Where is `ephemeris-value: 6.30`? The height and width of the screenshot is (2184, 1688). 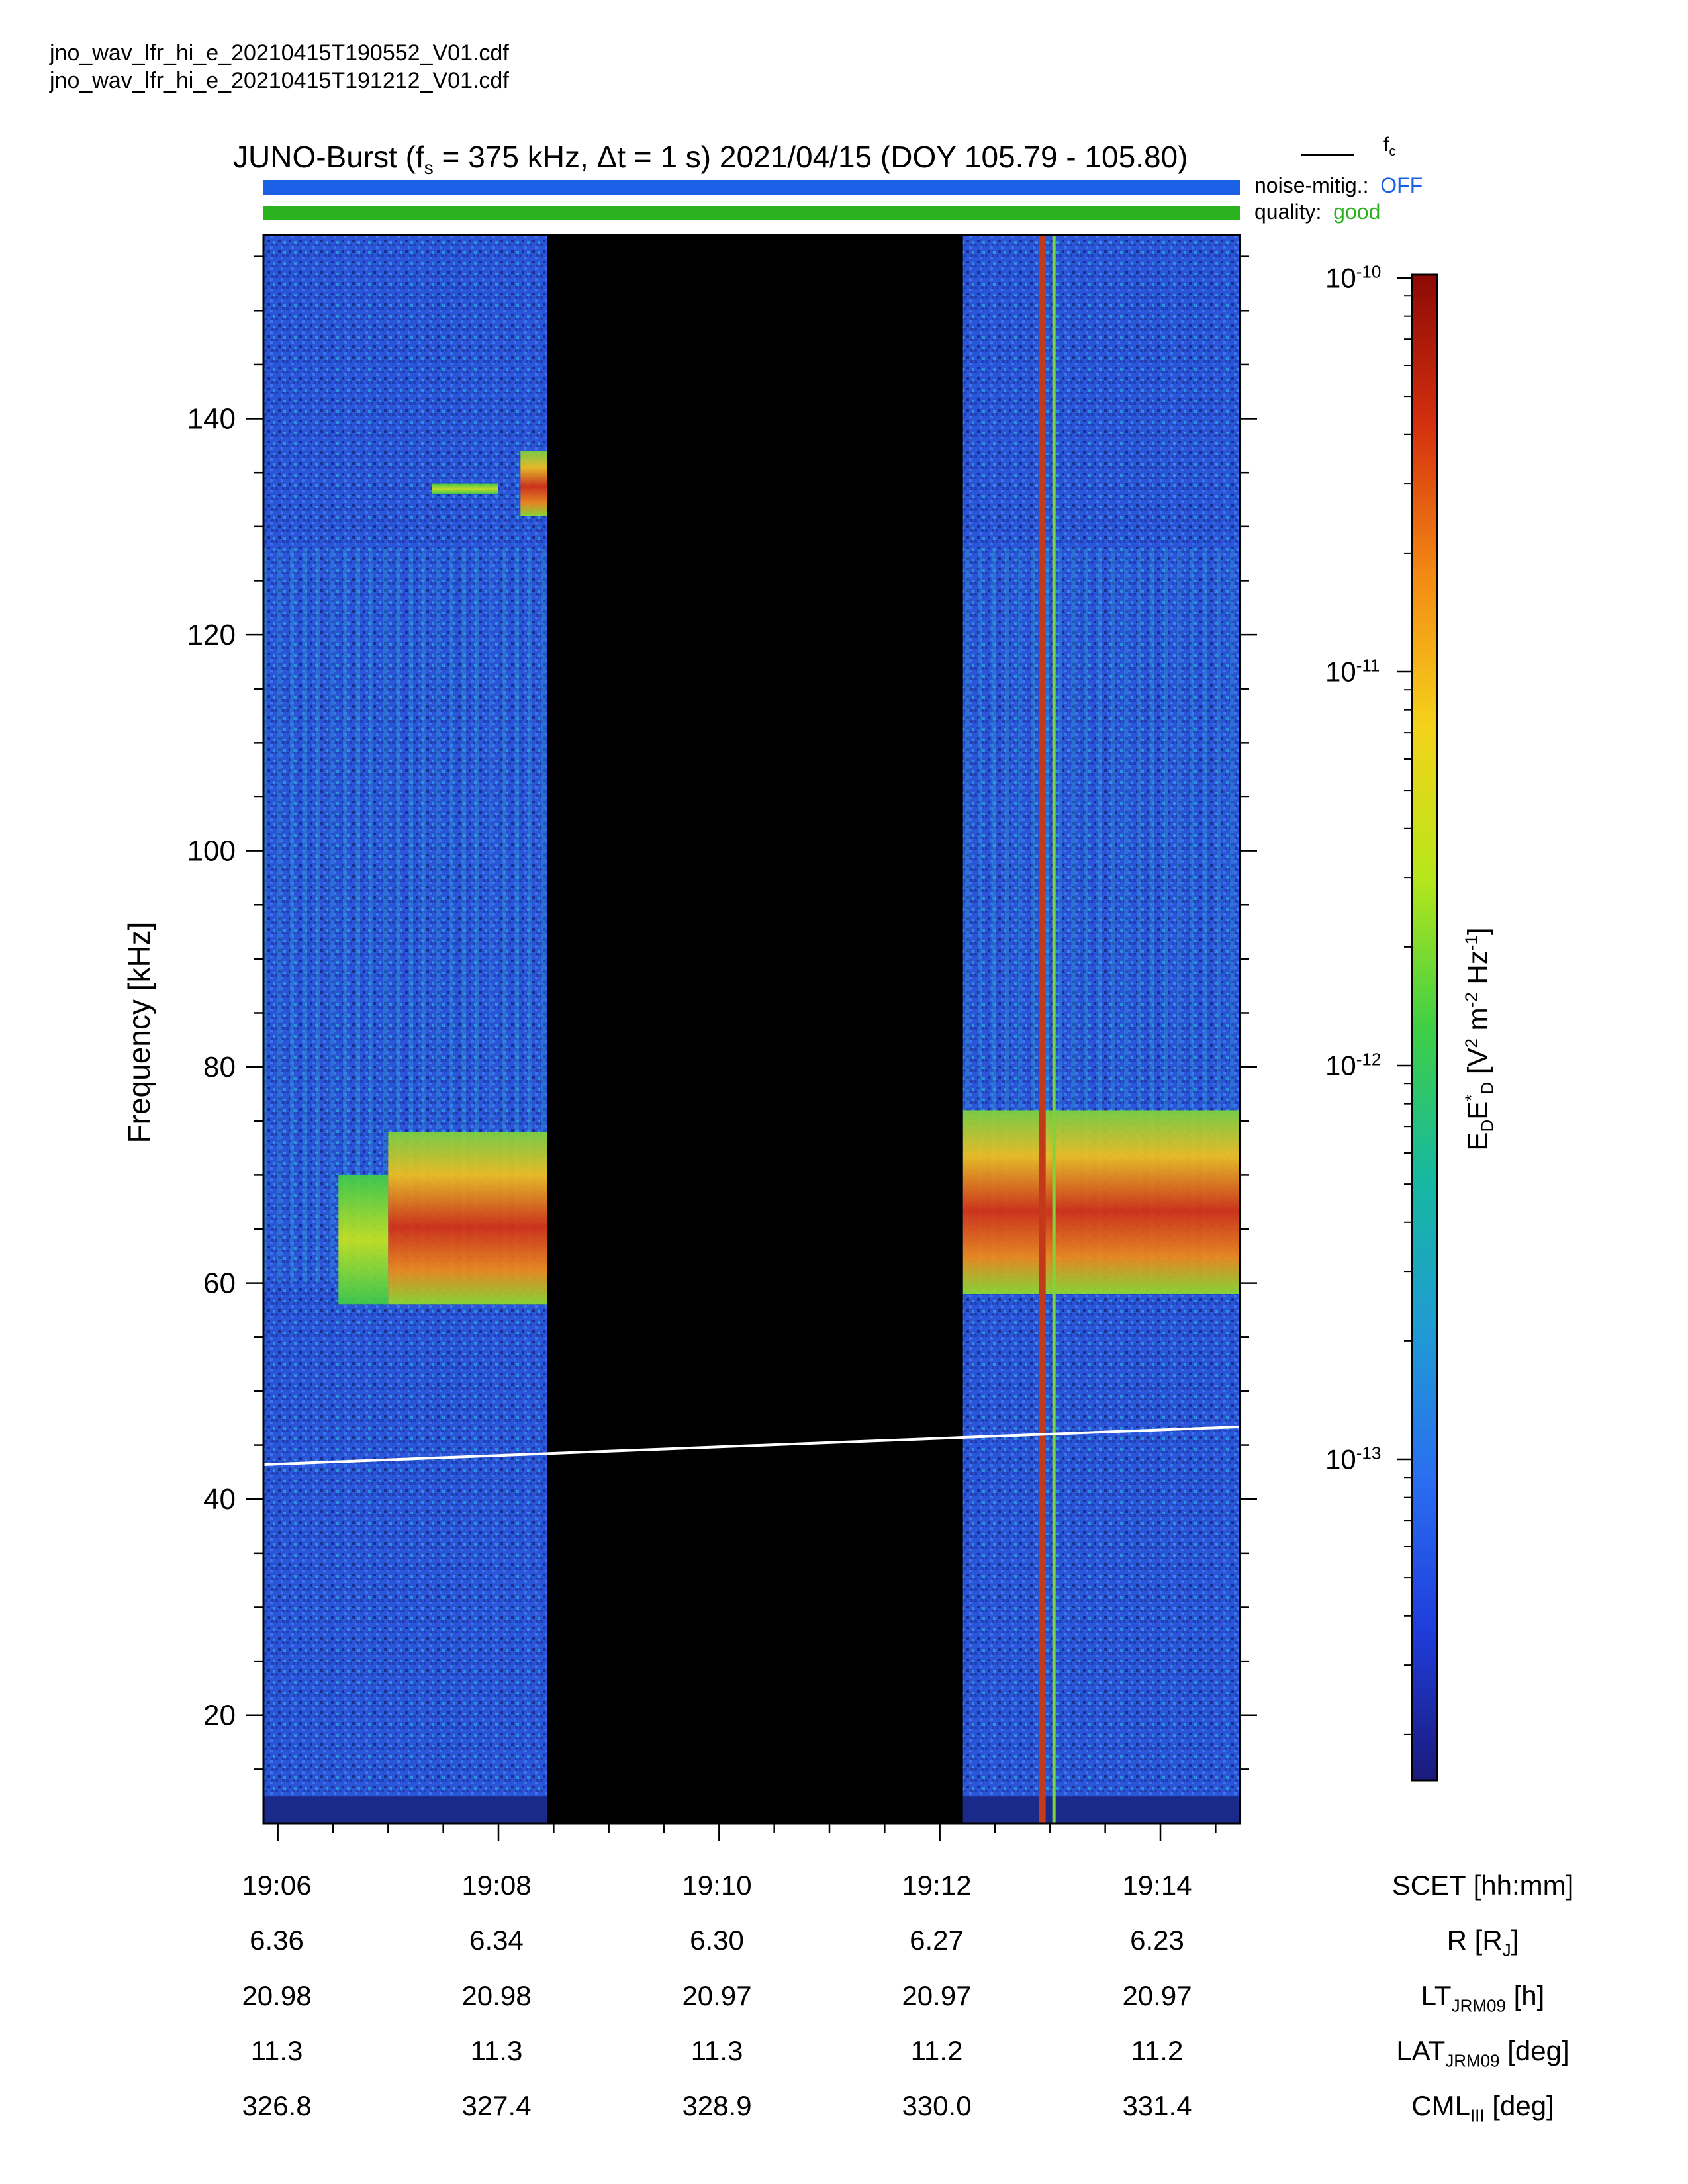 ephemeris-value: 6.30 is located at coordinates (717, 1940).